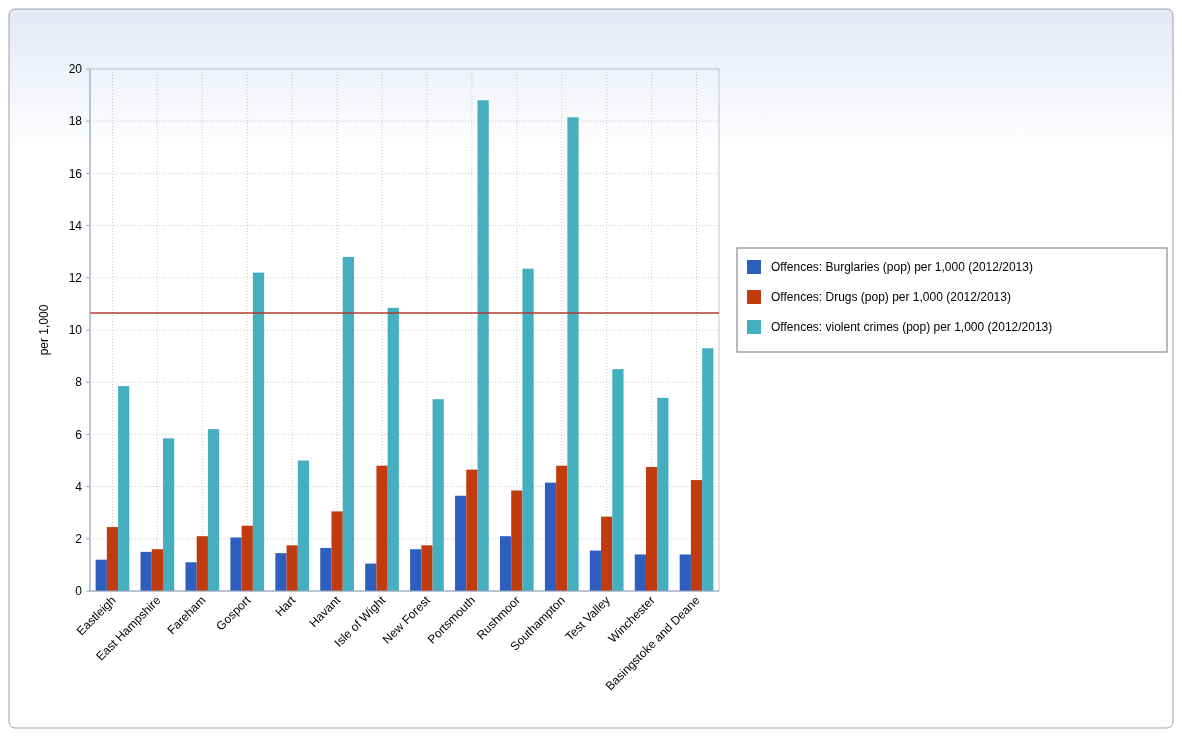 Image resolution: width=1182 pixels, height=737 pixels. I want to click on y-tick-label: 18, so click(75, 121).